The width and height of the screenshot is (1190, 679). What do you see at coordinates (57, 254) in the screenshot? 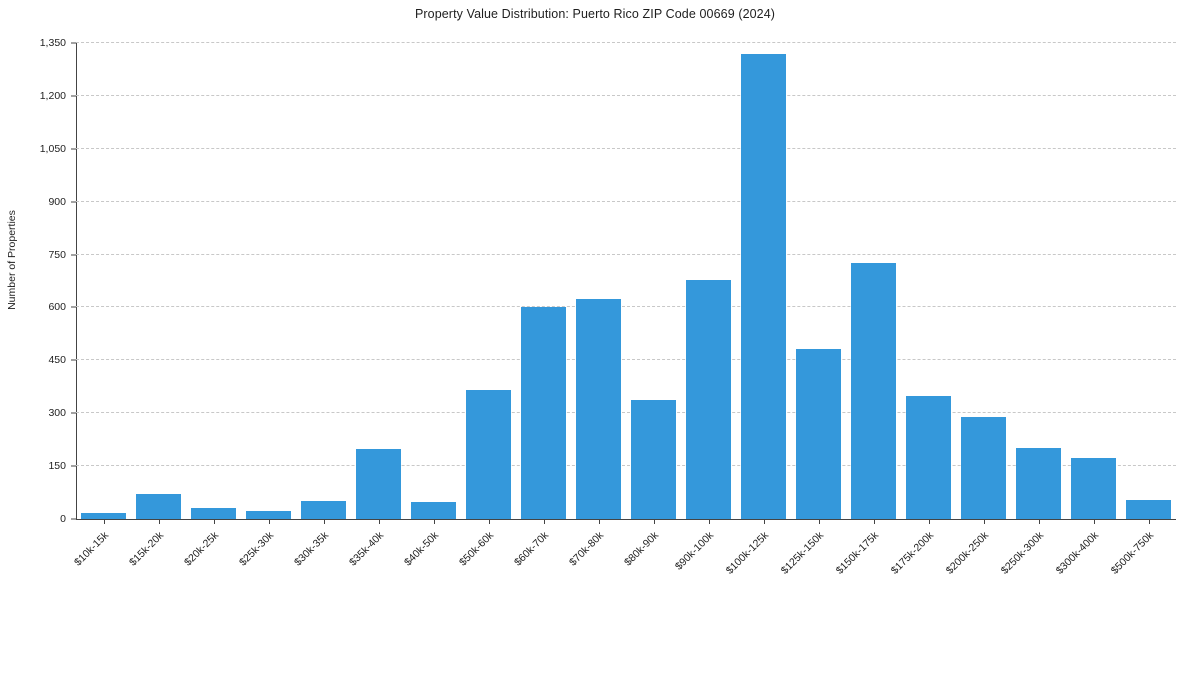
I see `y-tick-label: 750` at bounding box center [57, 254].